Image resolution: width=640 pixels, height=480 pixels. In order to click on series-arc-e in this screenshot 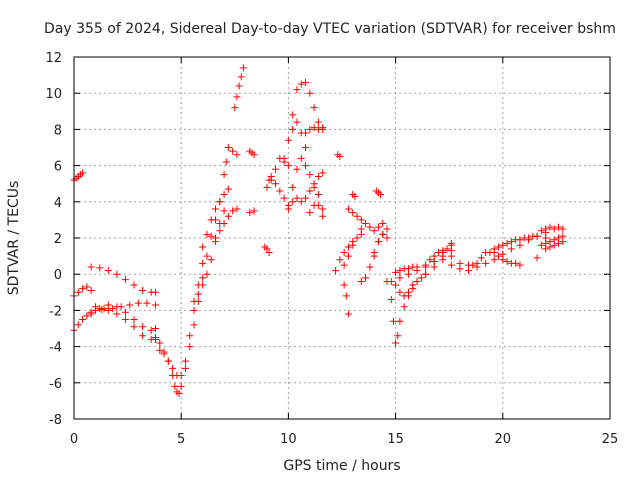, I will do `click(123, 279)`.